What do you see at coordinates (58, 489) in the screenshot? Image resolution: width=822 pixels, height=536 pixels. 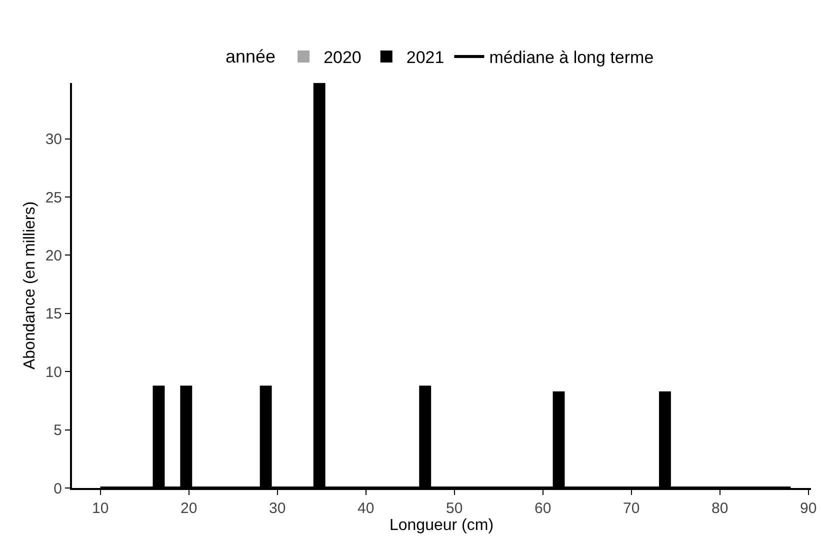 I see `y-tick-label: 0` at bounding box center [58, 489].